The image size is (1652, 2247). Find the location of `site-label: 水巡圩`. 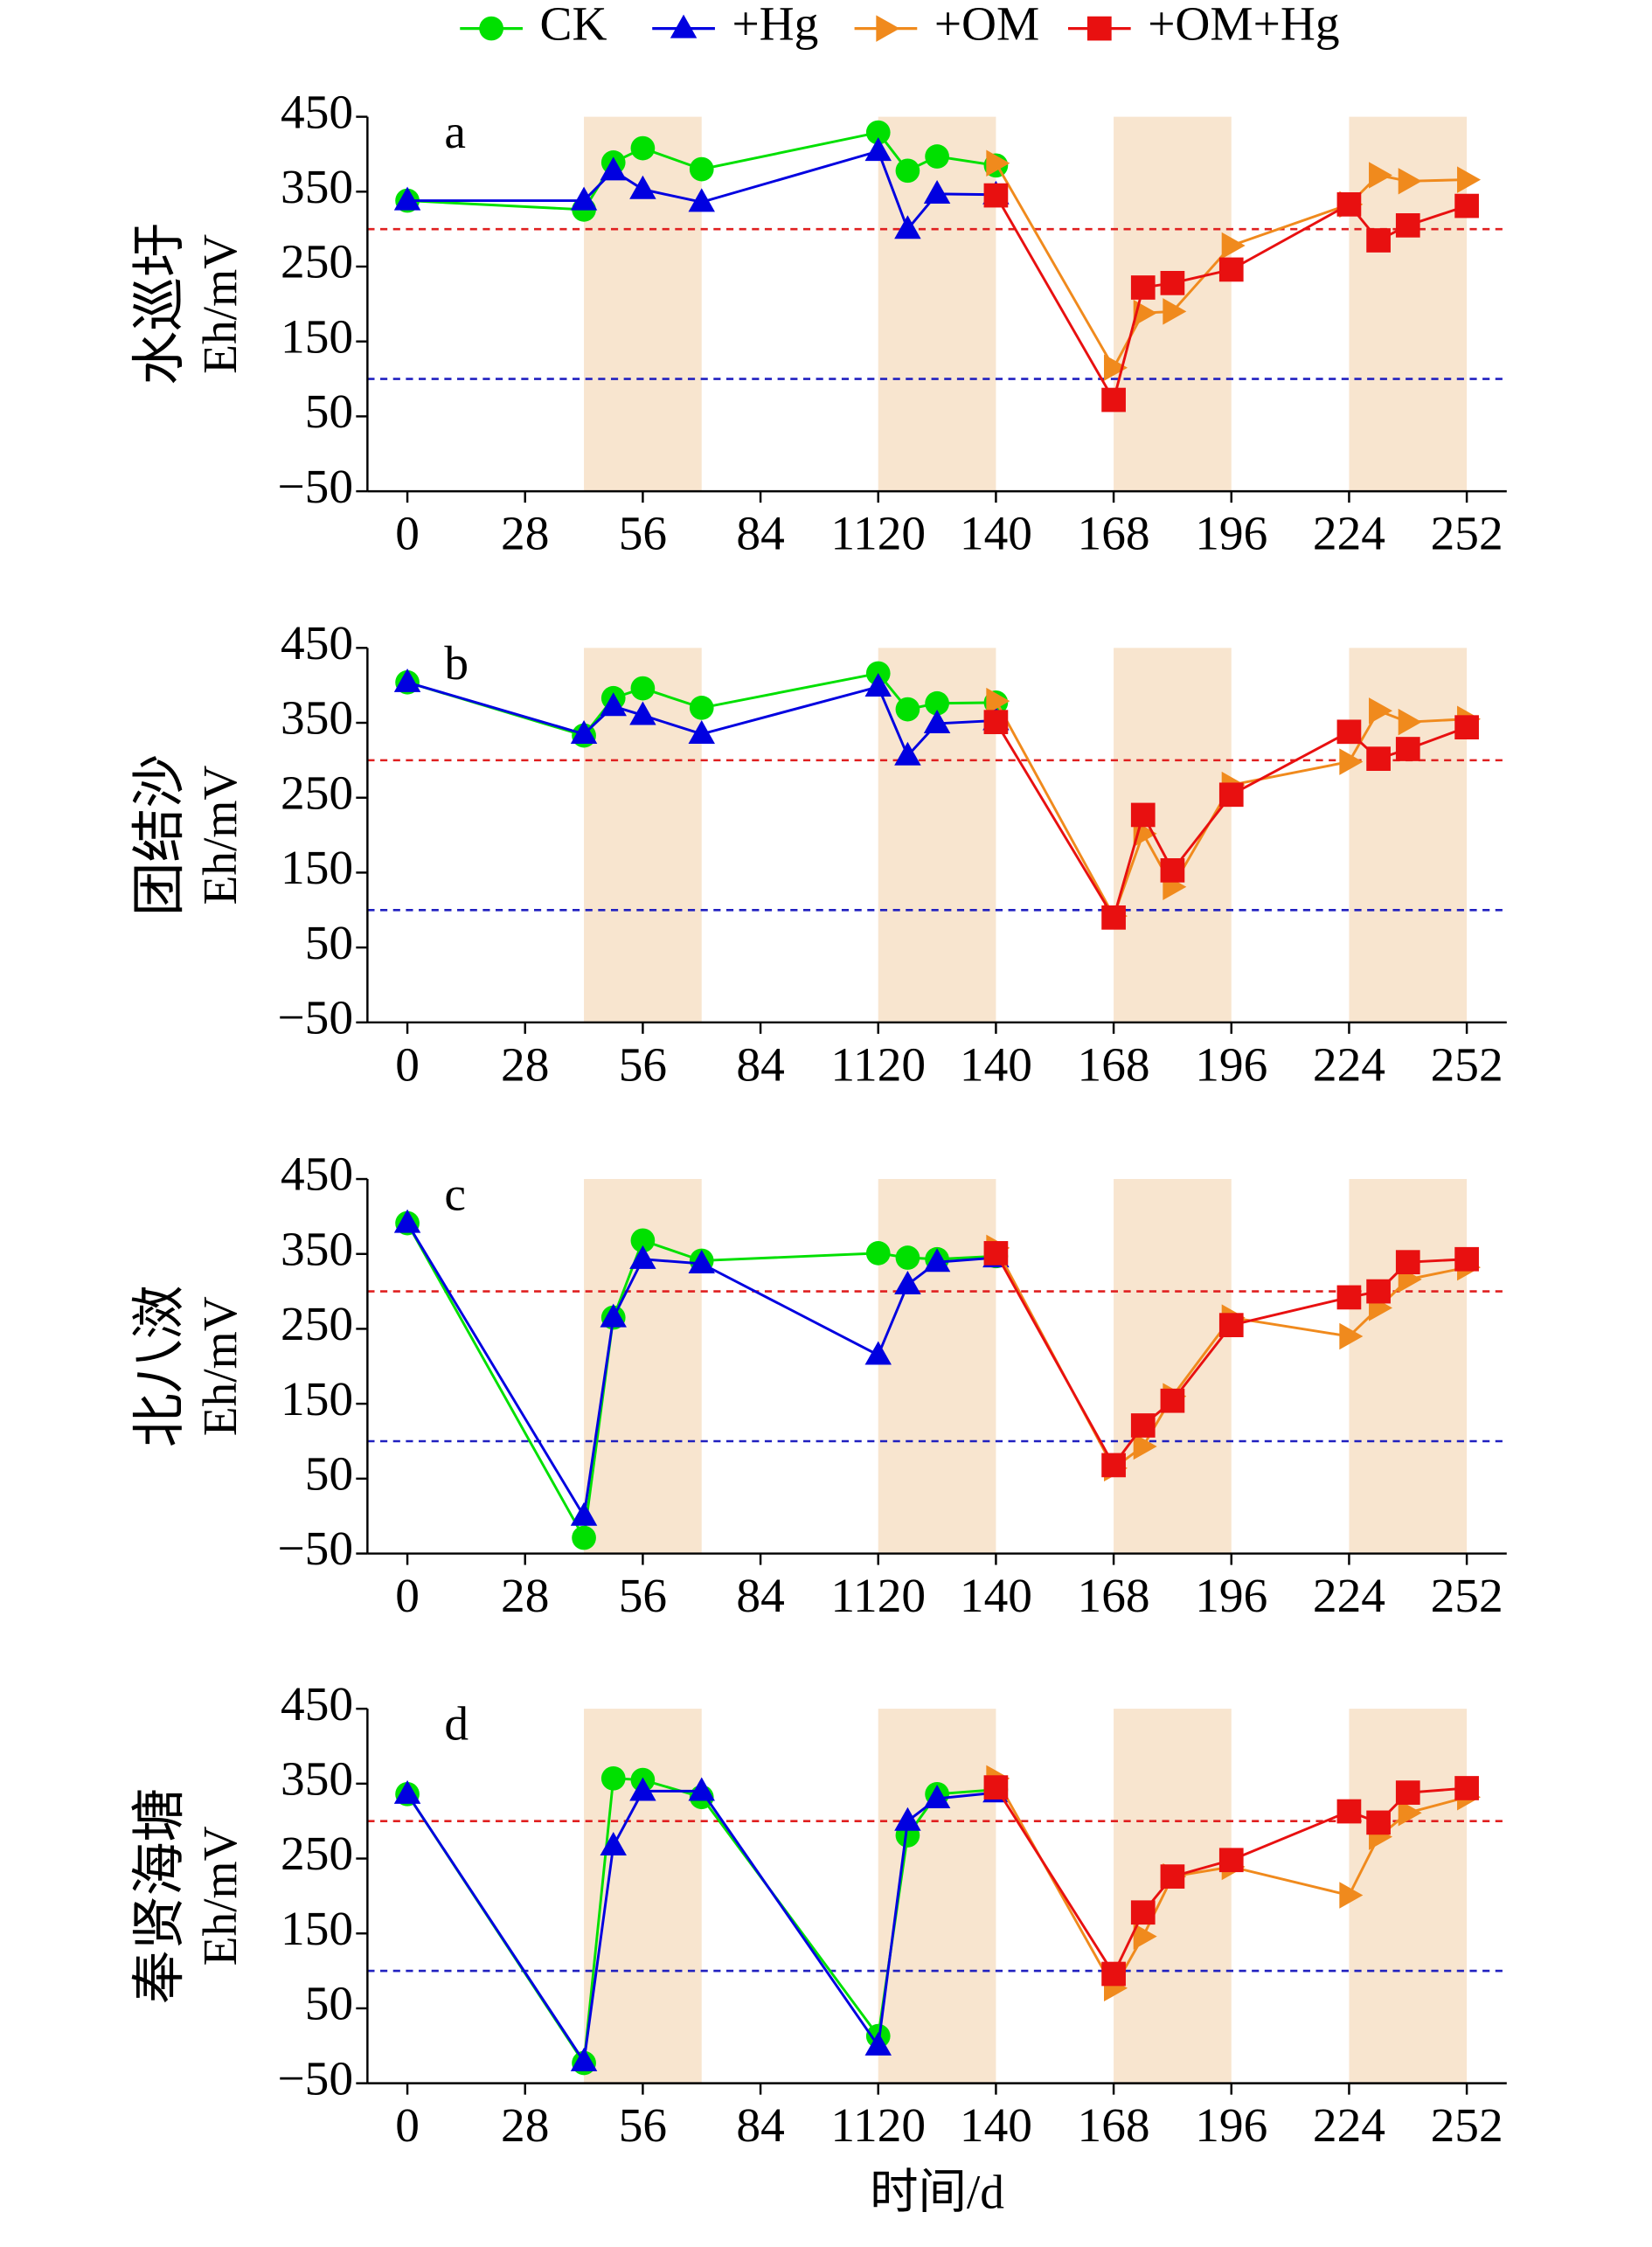

site-label: 水巡圩 is located at coordinates (160, 304).